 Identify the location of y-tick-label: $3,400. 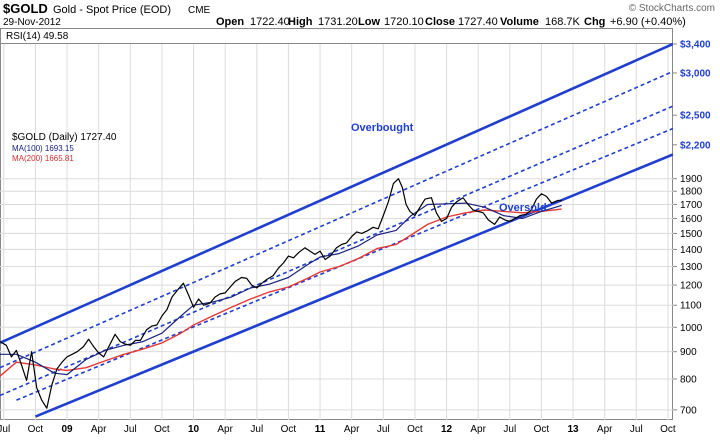
(695, 45).